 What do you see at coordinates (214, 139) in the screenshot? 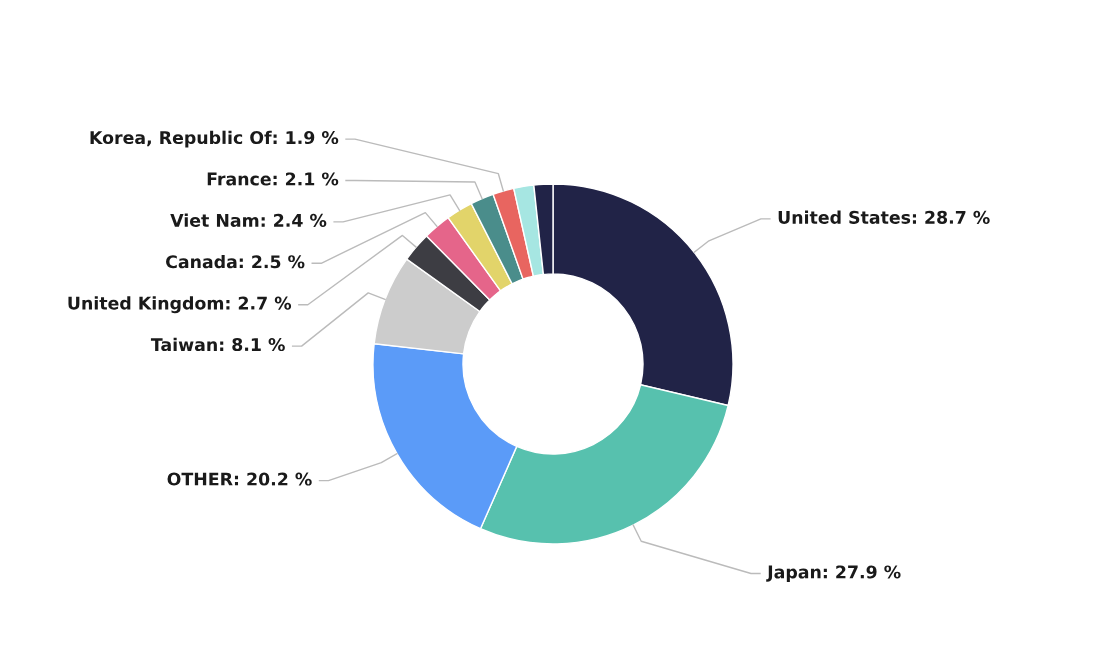
I see `slice-label: Korea, Republic Of: 1.9 %` at bounding box center [214, 139].